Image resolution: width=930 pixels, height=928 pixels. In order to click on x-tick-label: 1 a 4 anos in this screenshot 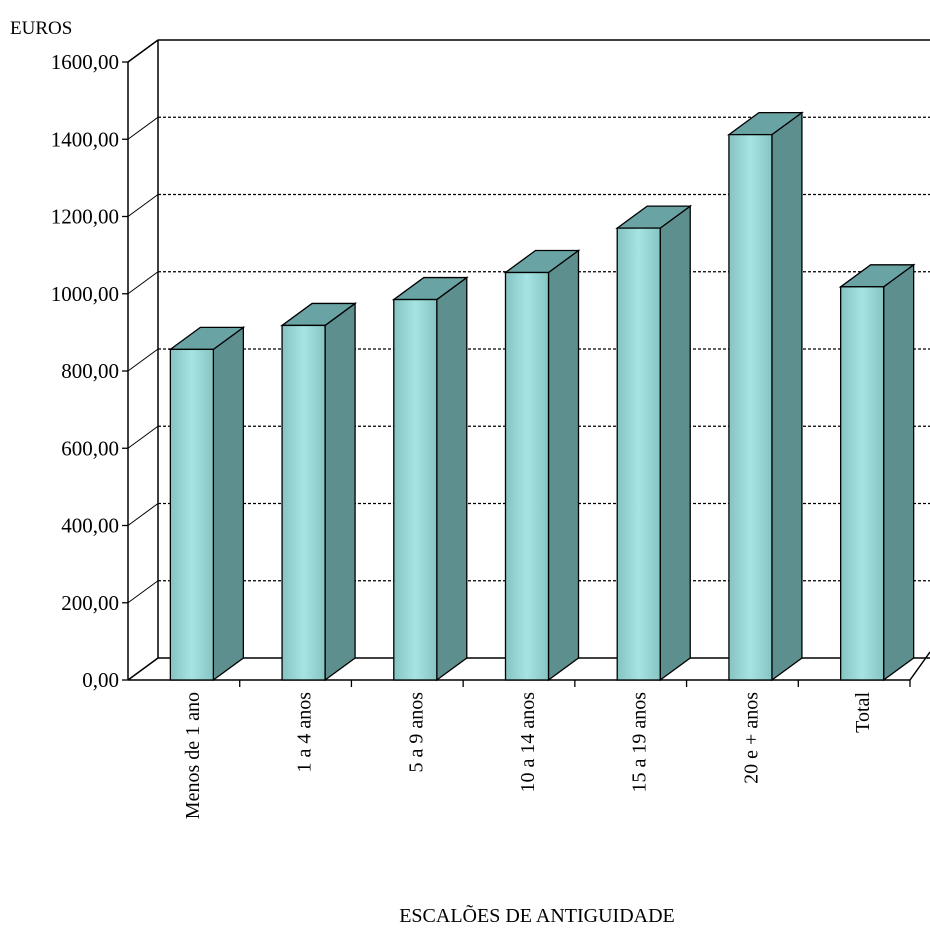, I will do `click(305, 732)`.